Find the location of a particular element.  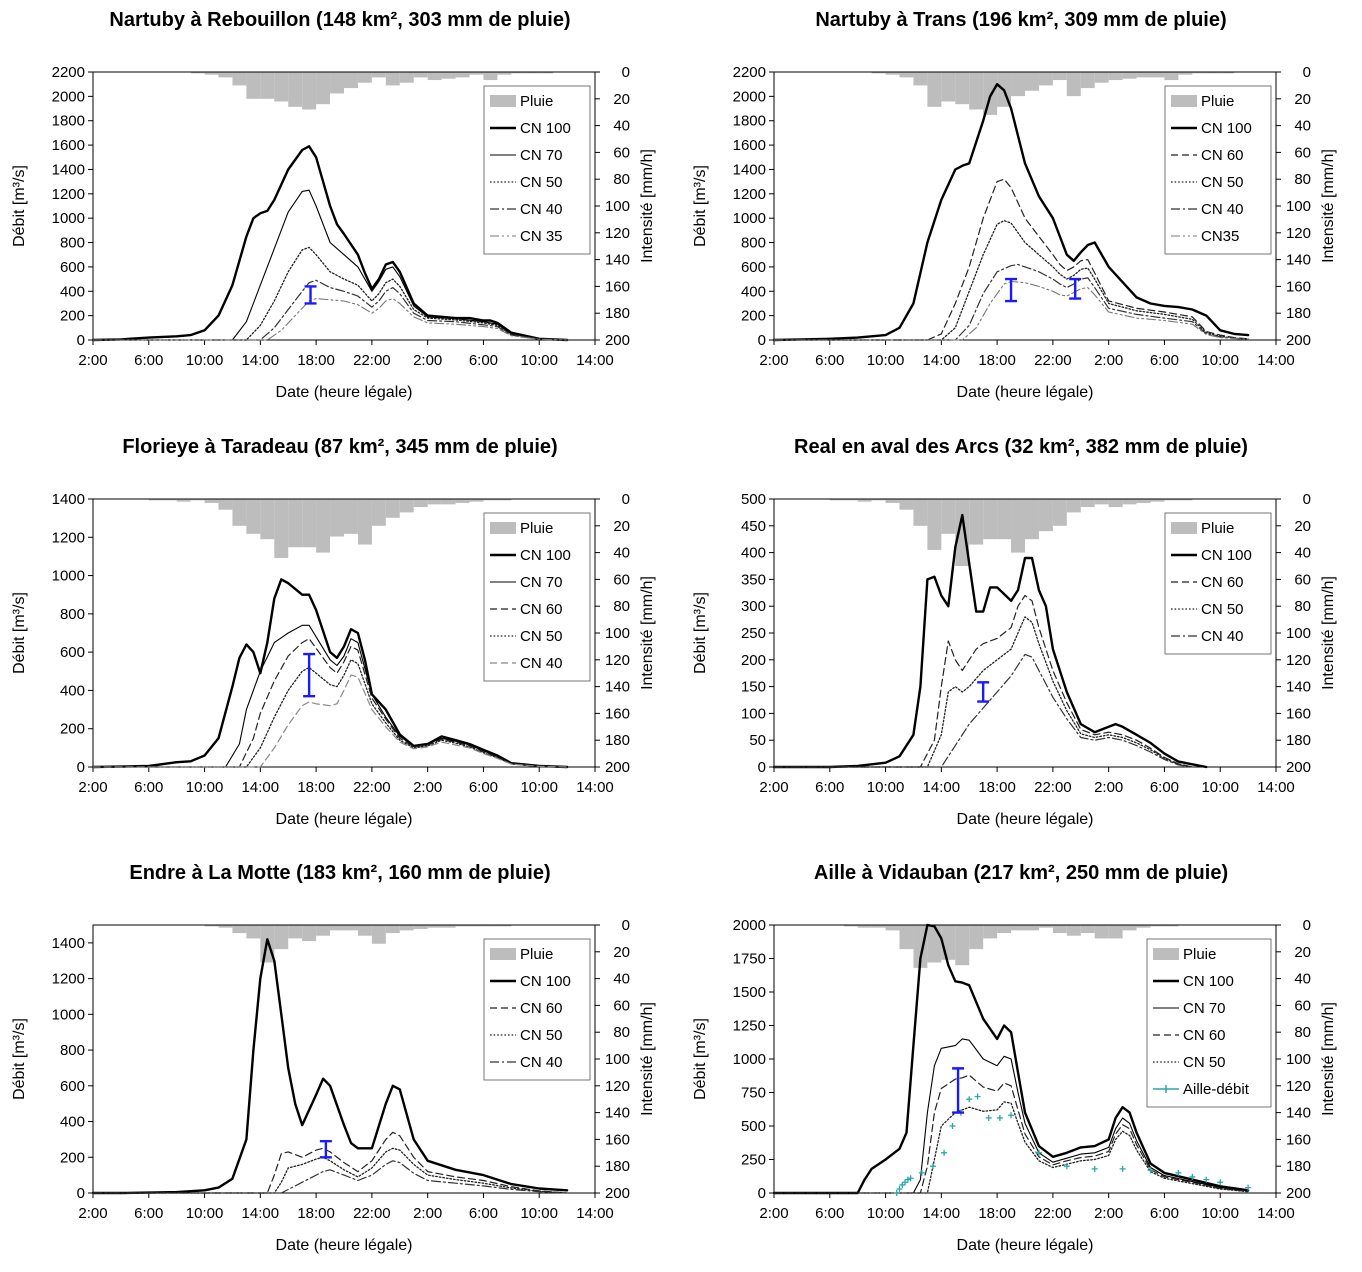

y2-tick-label: 80 is located at coordinates (1302, 1032).